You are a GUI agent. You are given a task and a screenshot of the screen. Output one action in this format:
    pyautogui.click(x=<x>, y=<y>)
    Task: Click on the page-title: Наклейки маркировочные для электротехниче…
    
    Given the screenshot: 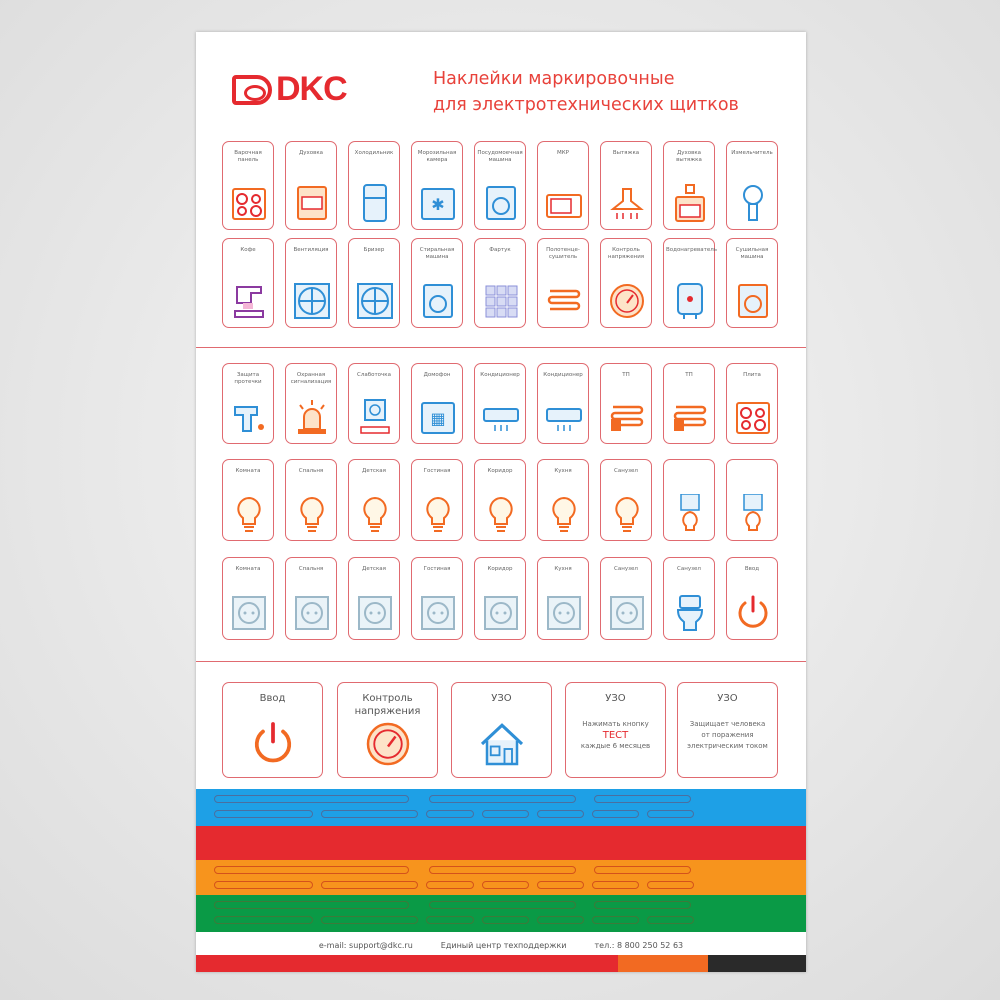 What is the action you would take?
    pyautogui.click(x=586, y=92)
    